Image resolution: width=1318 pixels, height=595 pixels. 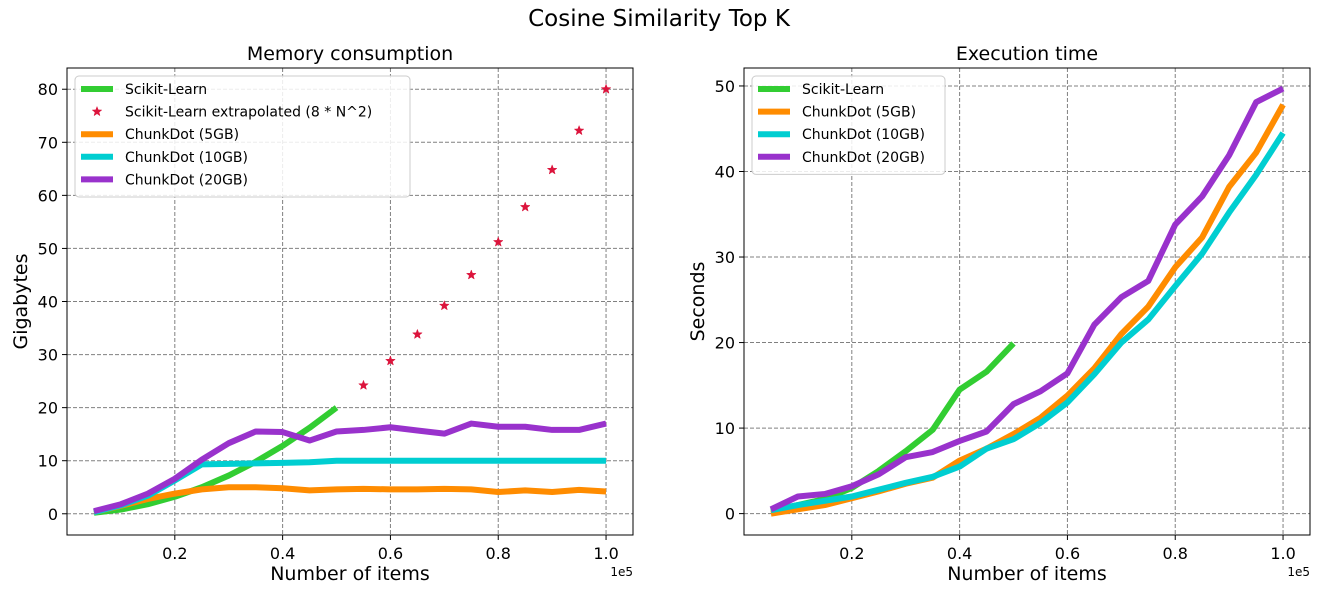 I want to click on time-xtick-label: 1.0, so click(x=1282, y=553).